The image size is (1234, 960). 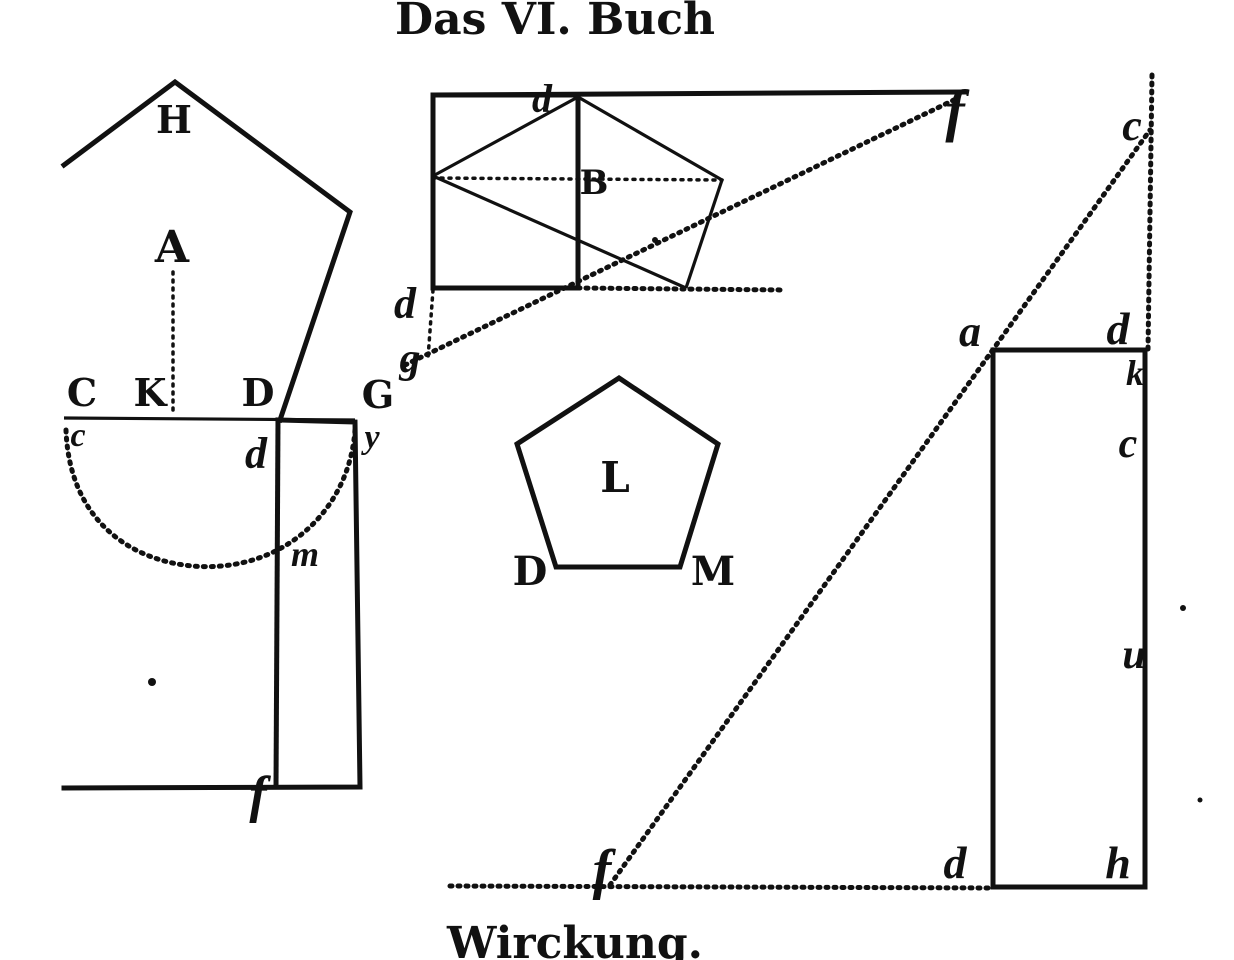 I want to click on label-d-right-bottom: d, so click(x=956, y=862).